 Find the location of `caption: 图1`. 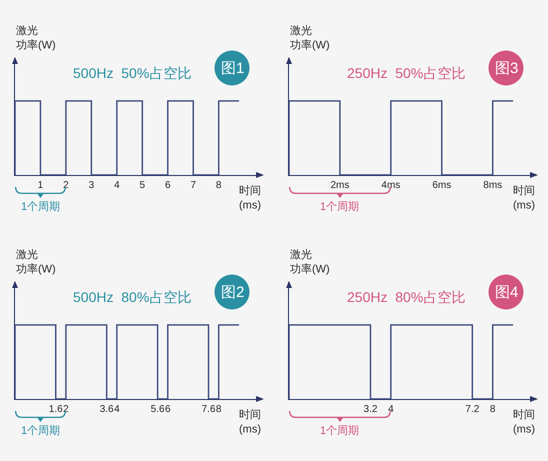

caption: 图1 is located at coordinates (232, 68).